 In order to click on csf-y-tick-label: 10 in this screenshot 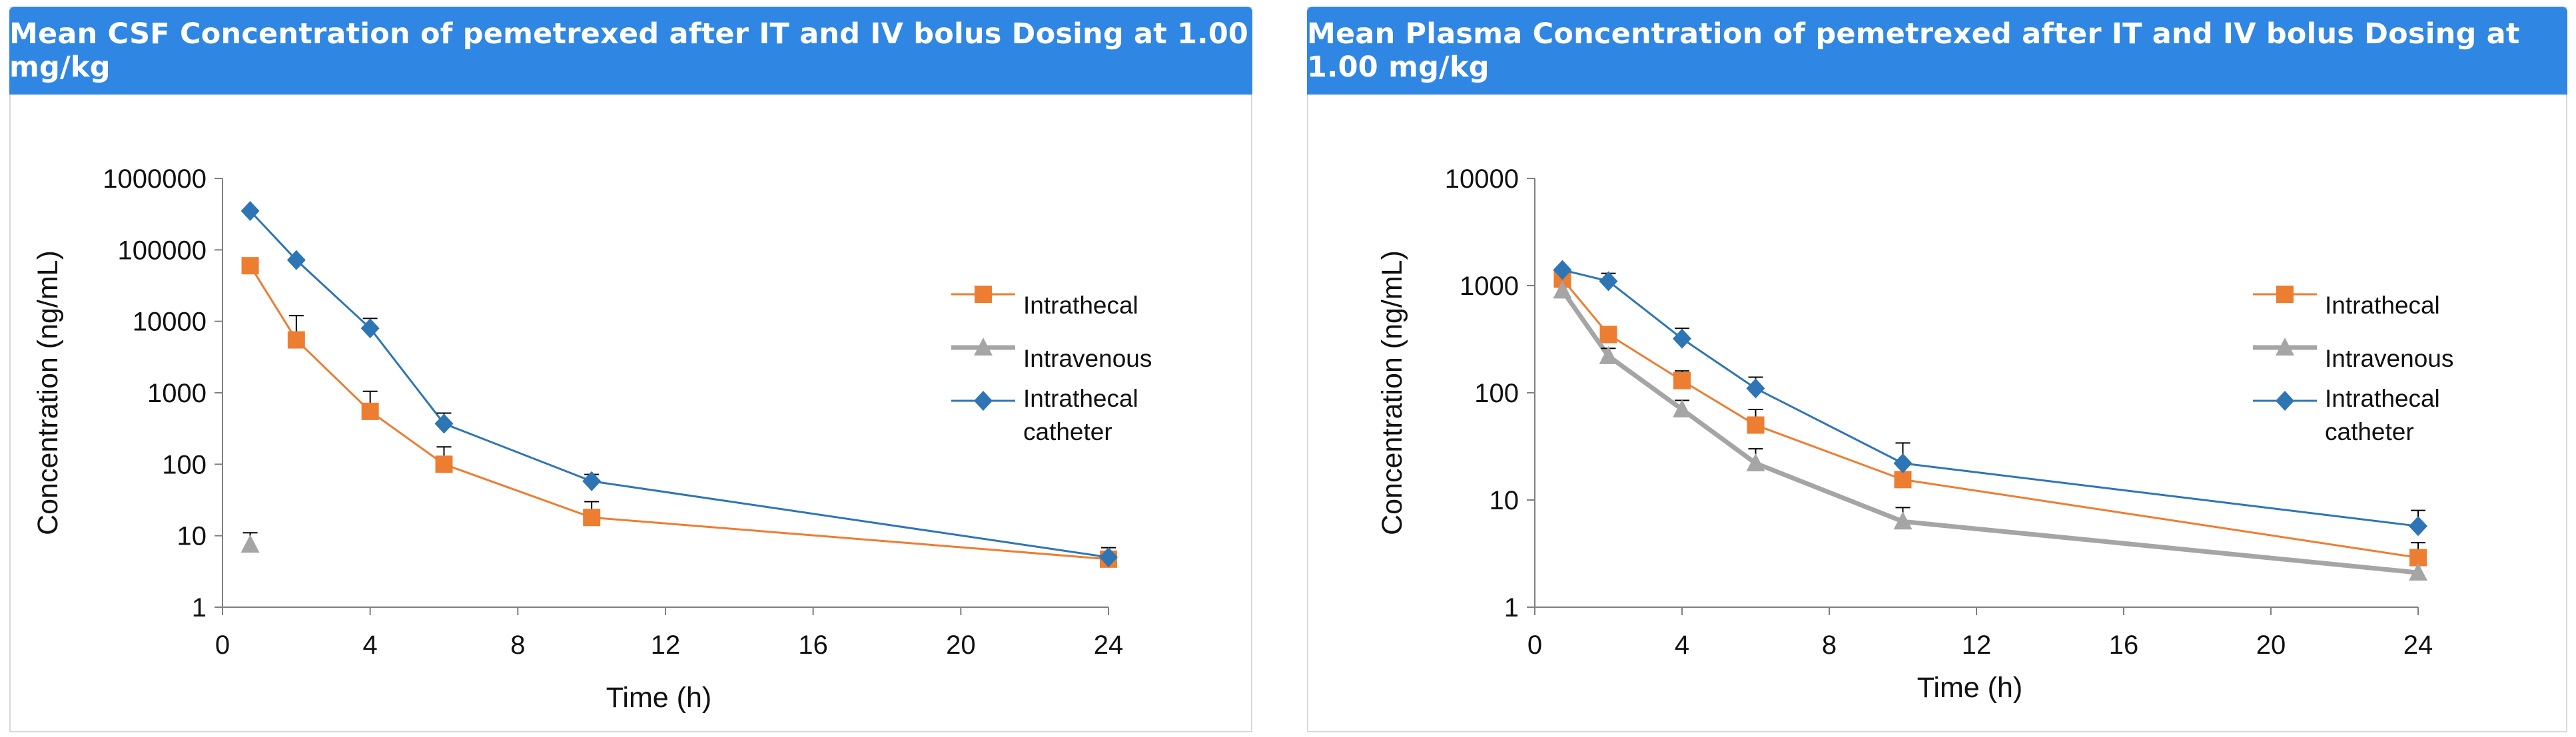, I will do `click(192, 536)`.